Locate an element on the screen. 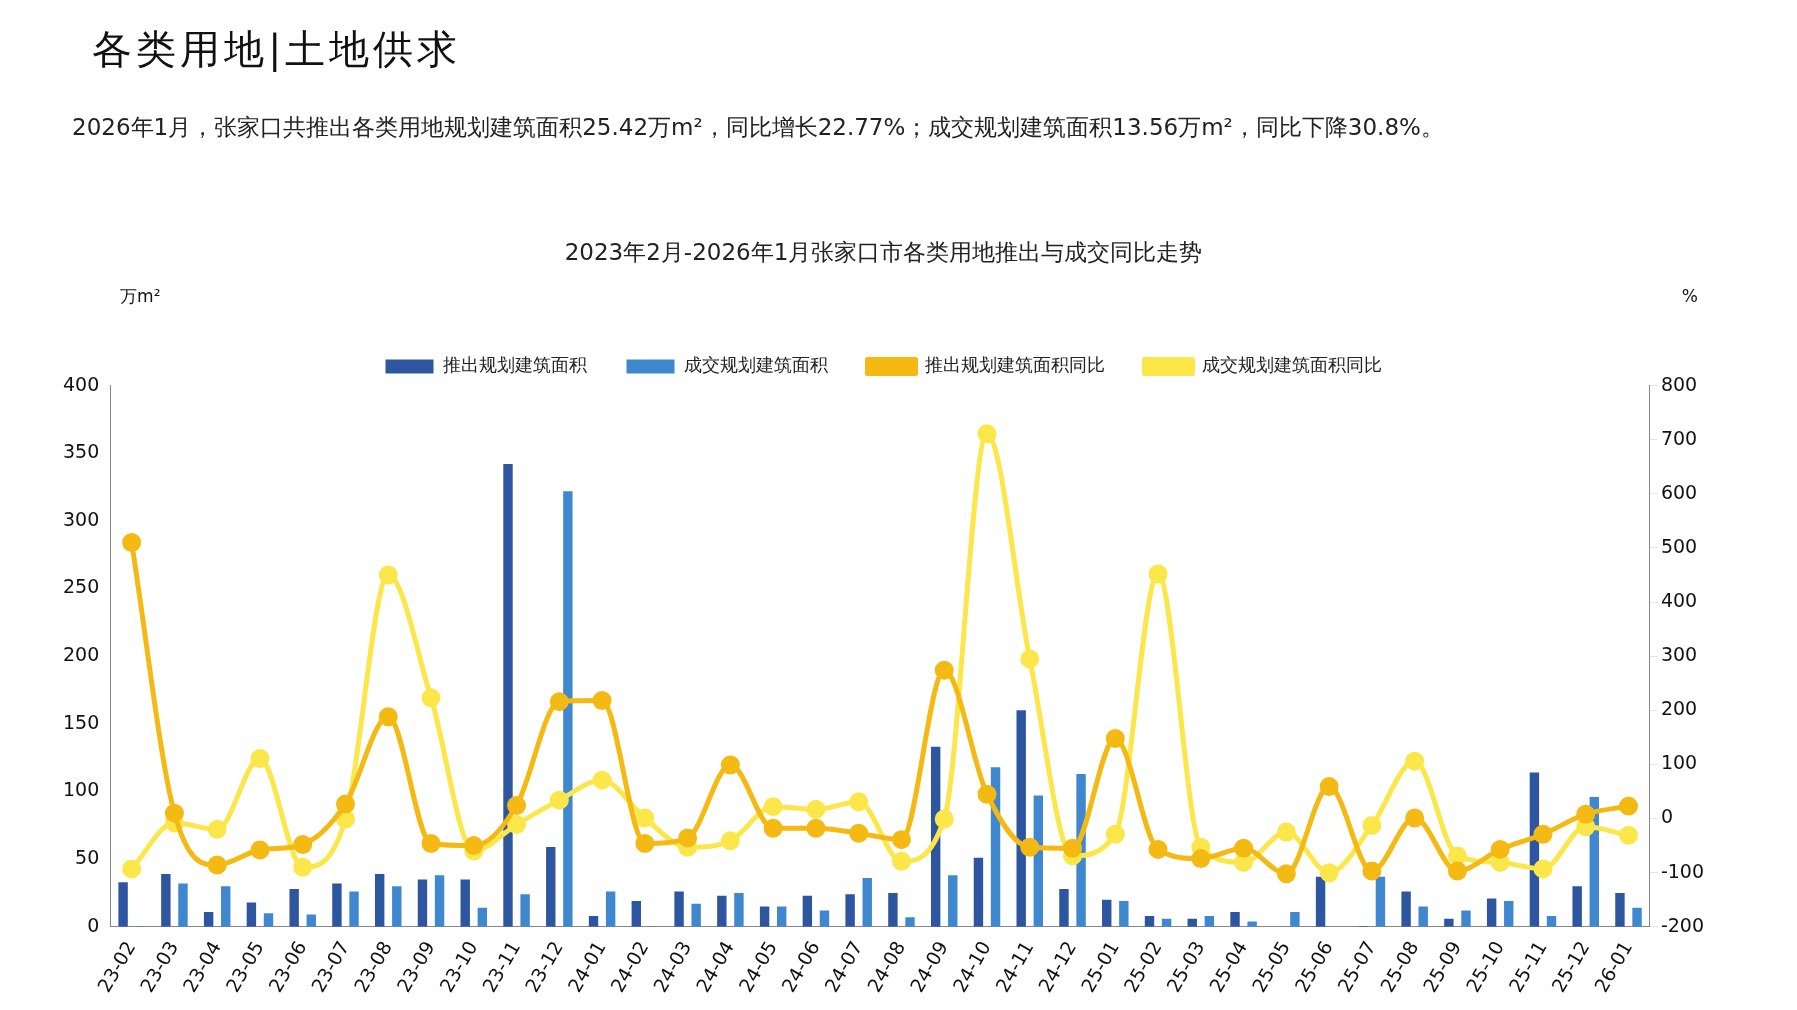  y2-tick-label: 400 is located at coordinates (1679, 600).